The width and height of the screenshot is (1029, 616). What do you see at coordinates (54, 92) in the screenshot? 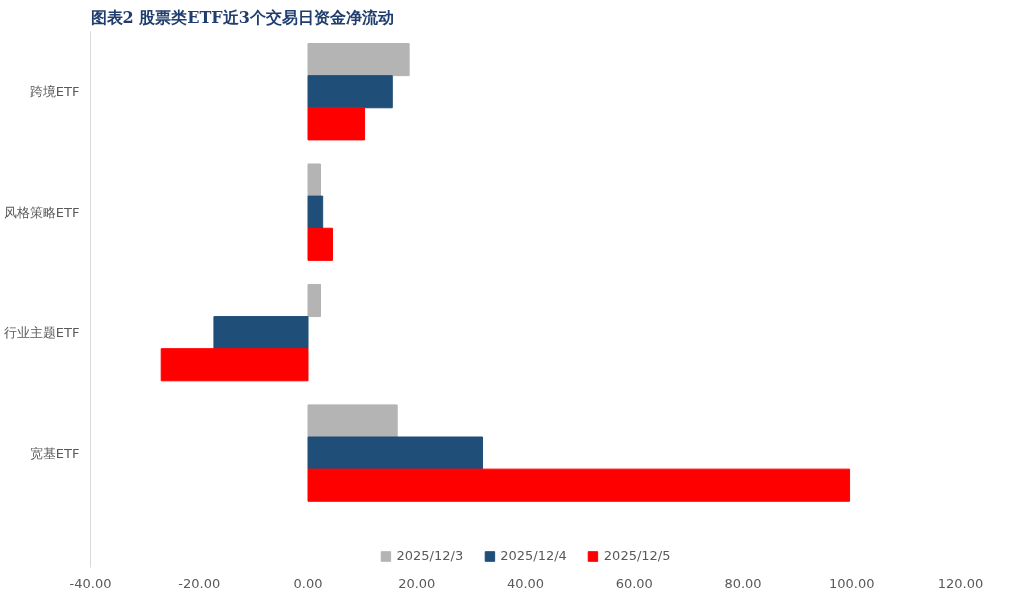
I see `y-tick-label: 跨境ETF` at bounding box center [54, 92].